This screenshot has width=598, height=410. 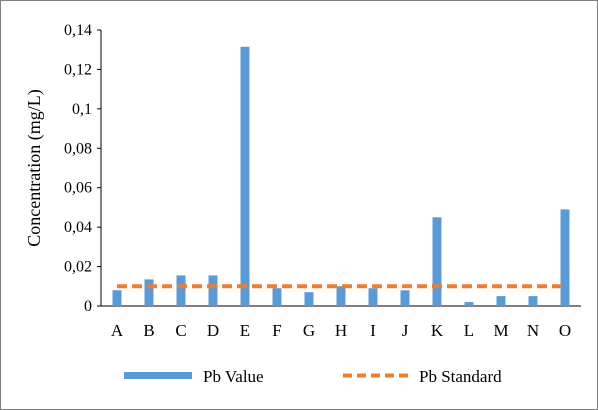 What do you see at coordinates (341, 296) in the screenshot?
I see `bar-h` at bounding box center [341, 296].